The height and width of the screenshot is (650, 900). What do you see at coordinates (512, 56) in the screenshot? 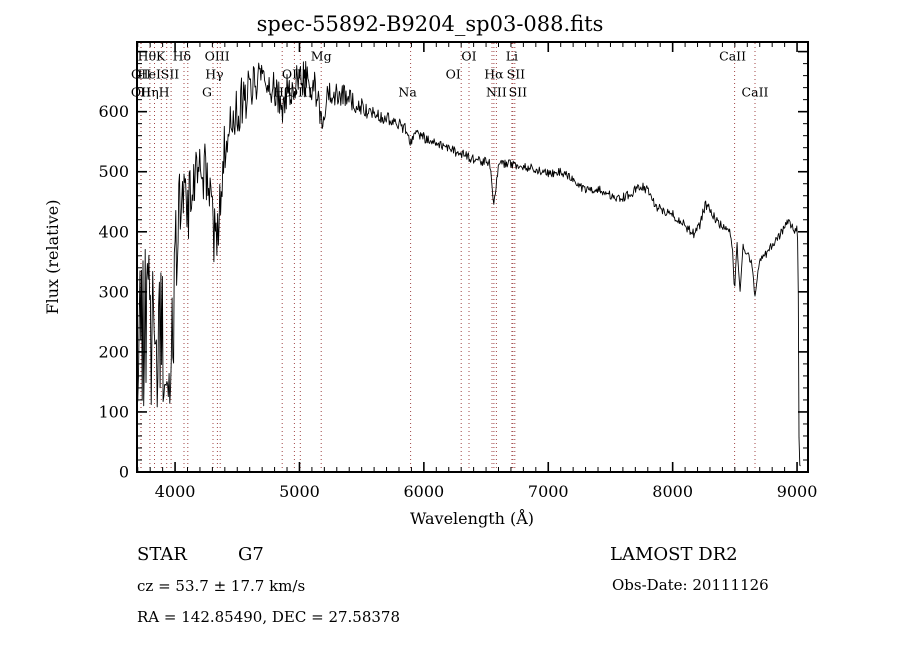
I see `spectral-line-label: Li` at bounding box center [512, 56].